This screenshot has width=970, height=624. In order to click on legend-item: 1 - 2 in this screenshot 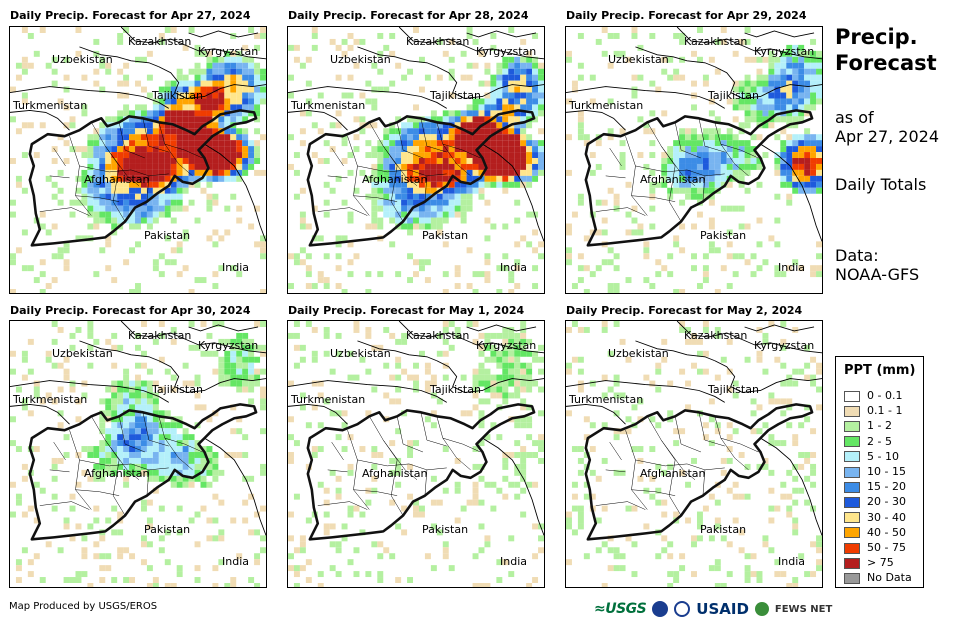, I will do `click(868, 425)`.